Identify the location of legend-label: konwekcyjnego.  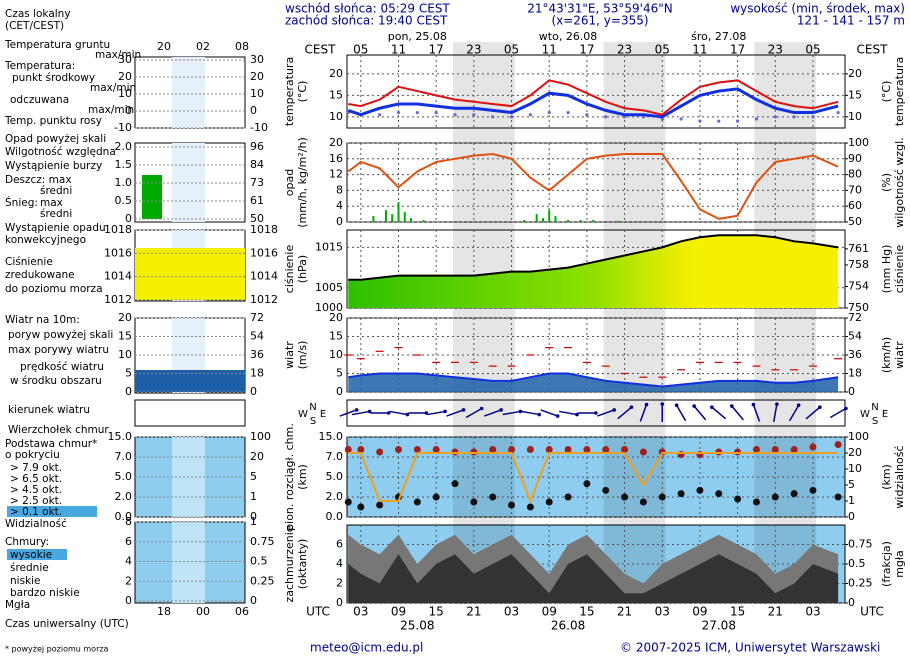
(45, 240).